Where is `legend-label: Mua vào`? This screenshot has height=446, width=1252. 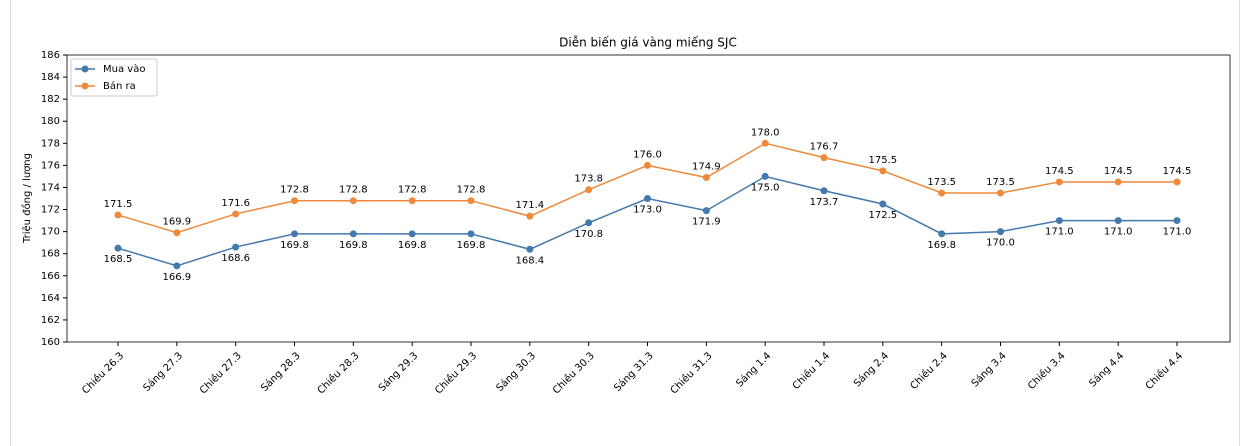 legend-label: Mua vào is located at coordinates (124, 69).